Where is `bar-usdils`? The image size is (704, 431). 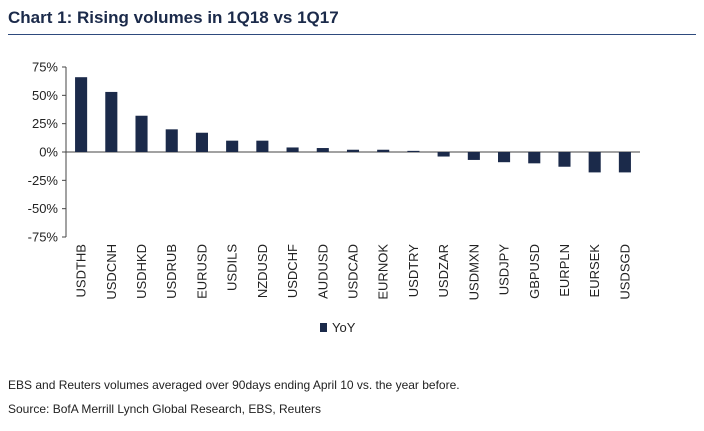
bar-usdils is located at coordinates (232, 146).